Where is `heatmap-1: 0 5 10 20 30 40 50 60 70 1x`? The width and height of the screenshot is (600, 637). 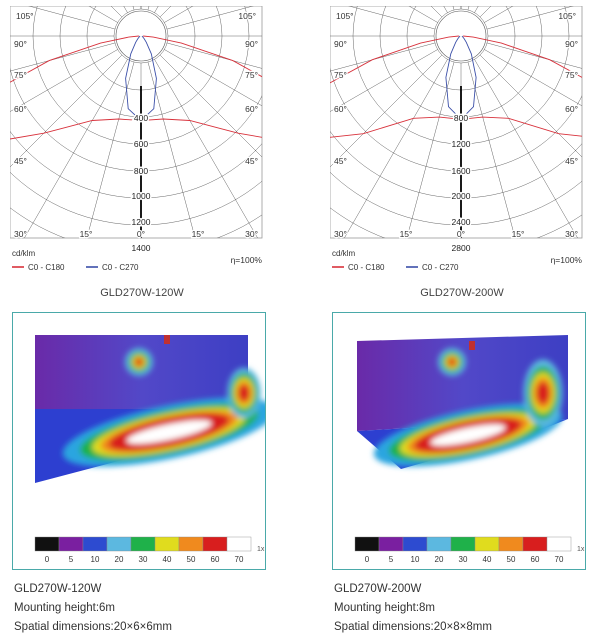
heatmap-1: 0 5 10 20 30 40 50 60 70 1x is located at coordinates (155, 449).